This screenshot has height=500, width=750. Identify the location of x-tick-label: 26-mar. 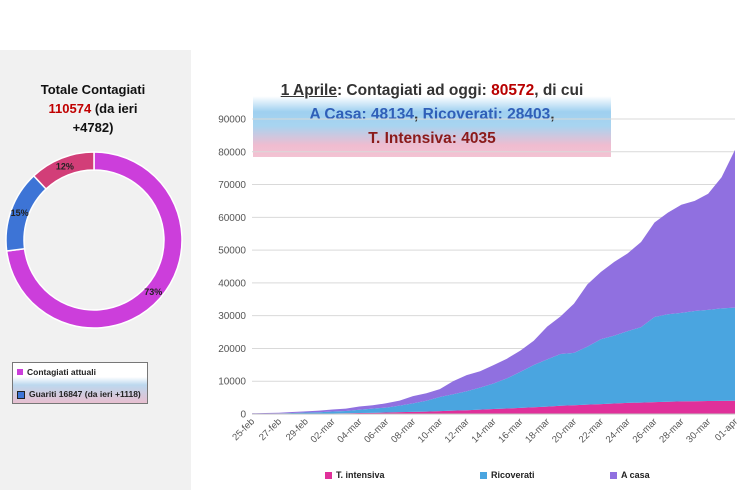
(645, 430).